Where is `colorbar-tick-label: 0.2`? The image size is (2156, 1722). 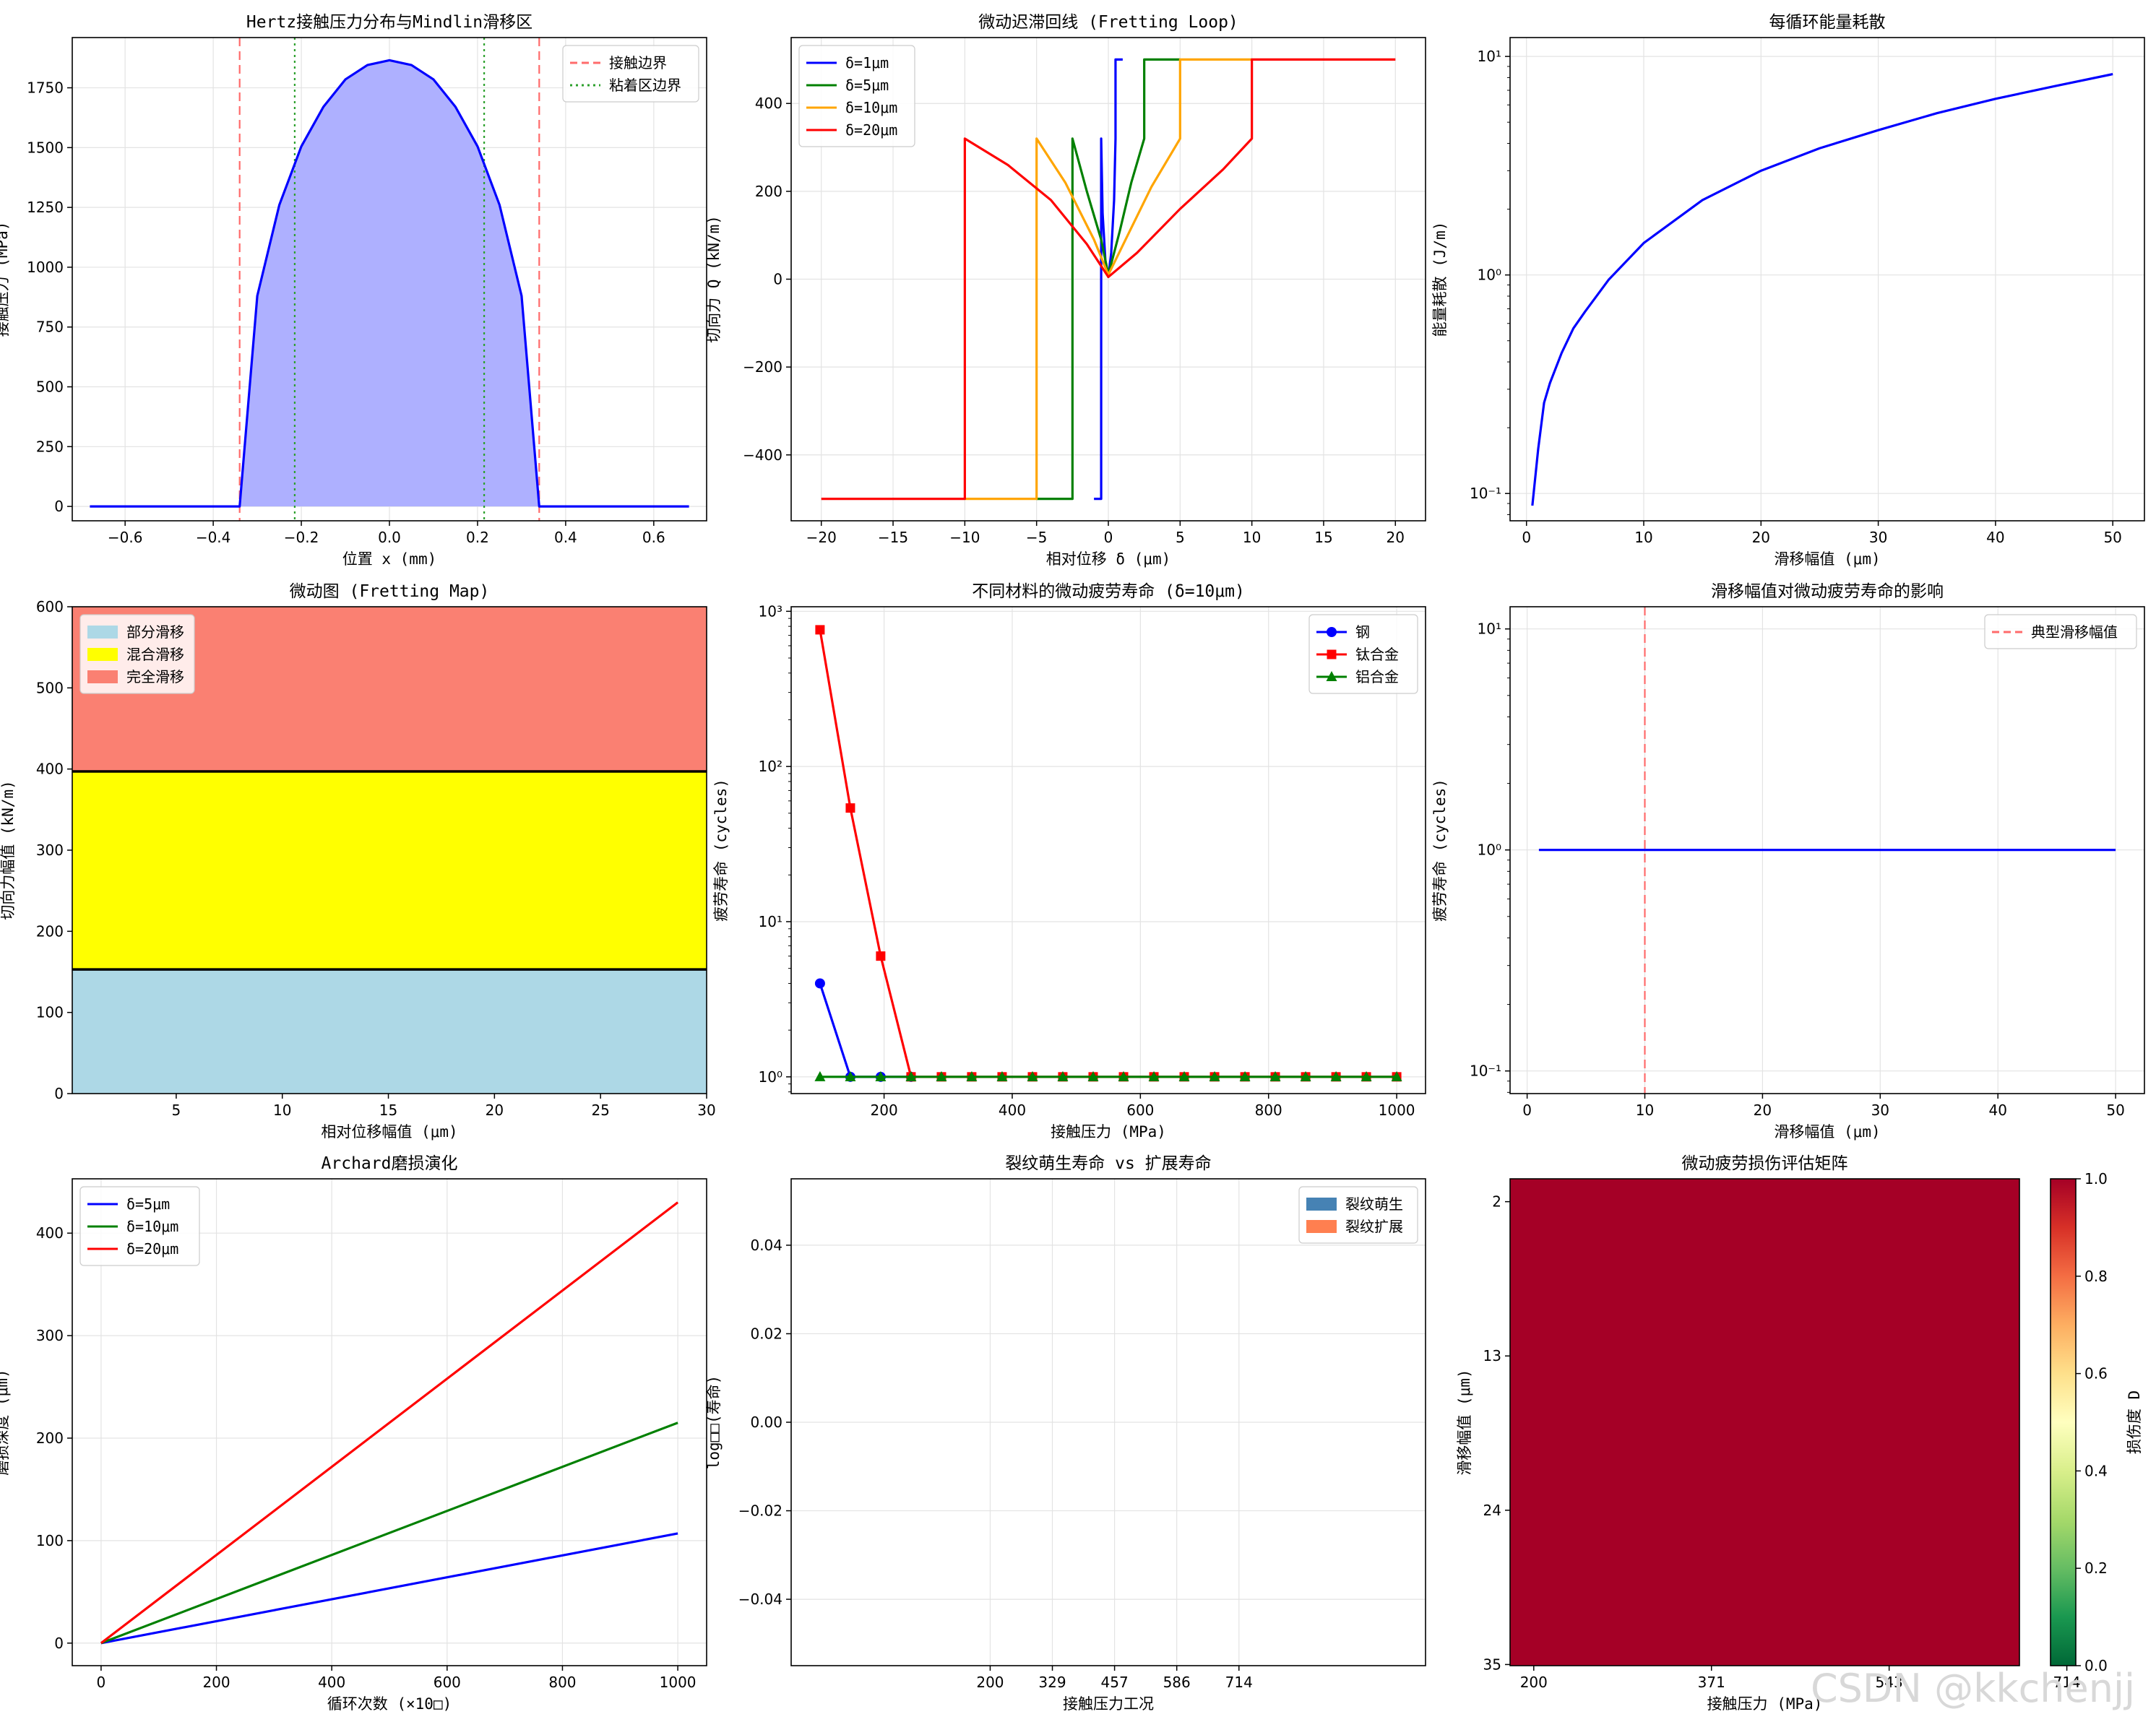
colorbar-tick-label: 0.2 is located at coordinates (2096, 1568).